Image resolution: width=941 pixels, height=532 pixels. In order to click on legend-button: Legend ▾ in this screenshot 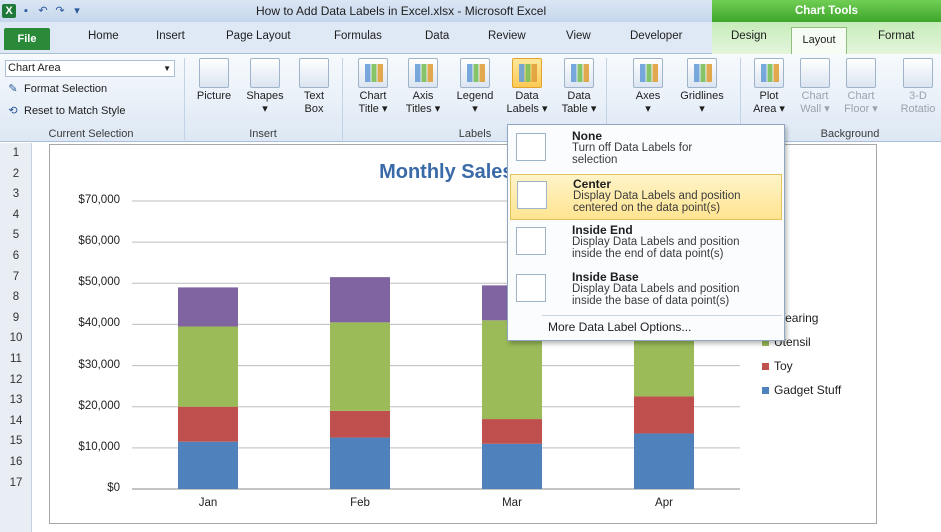, I will do `click(475, 87)`.